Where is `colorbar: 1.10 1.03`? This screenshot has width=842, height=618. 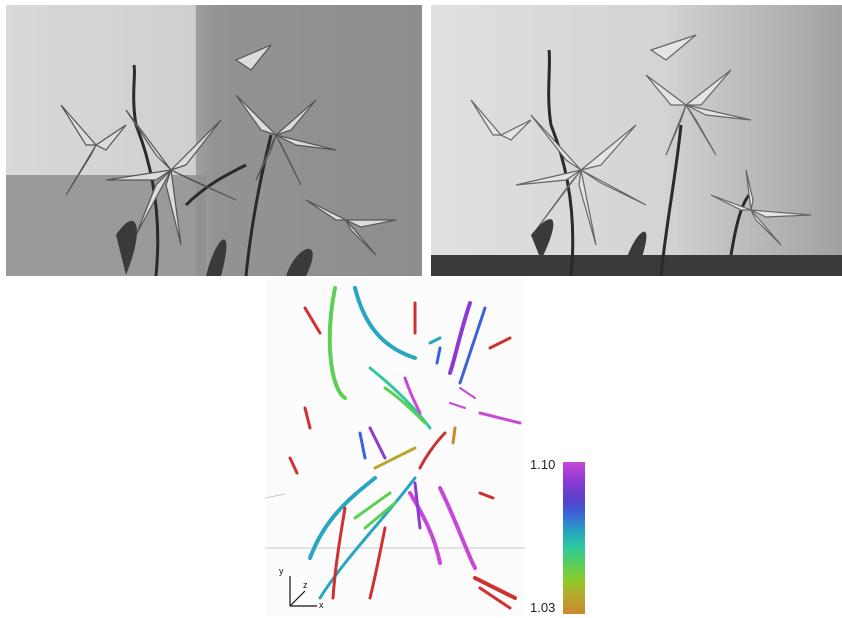 colorbar: 1.10 1.03 is located at coordinates (570, 535).